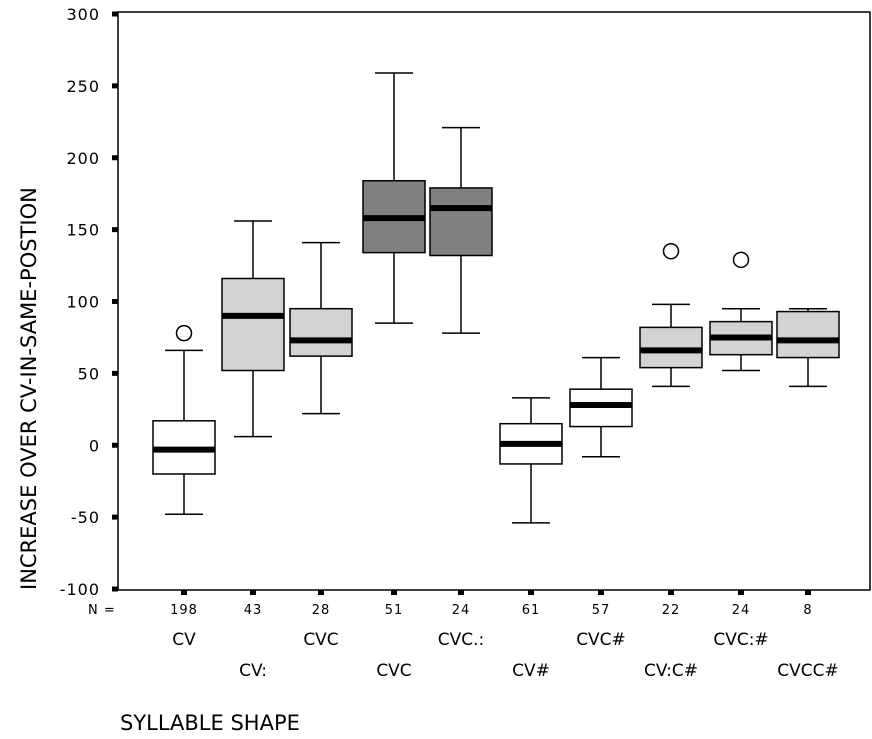  Describe the element at coordinates (94, 445) in the screenshot. I see `y-tick-label: 0` at that location.